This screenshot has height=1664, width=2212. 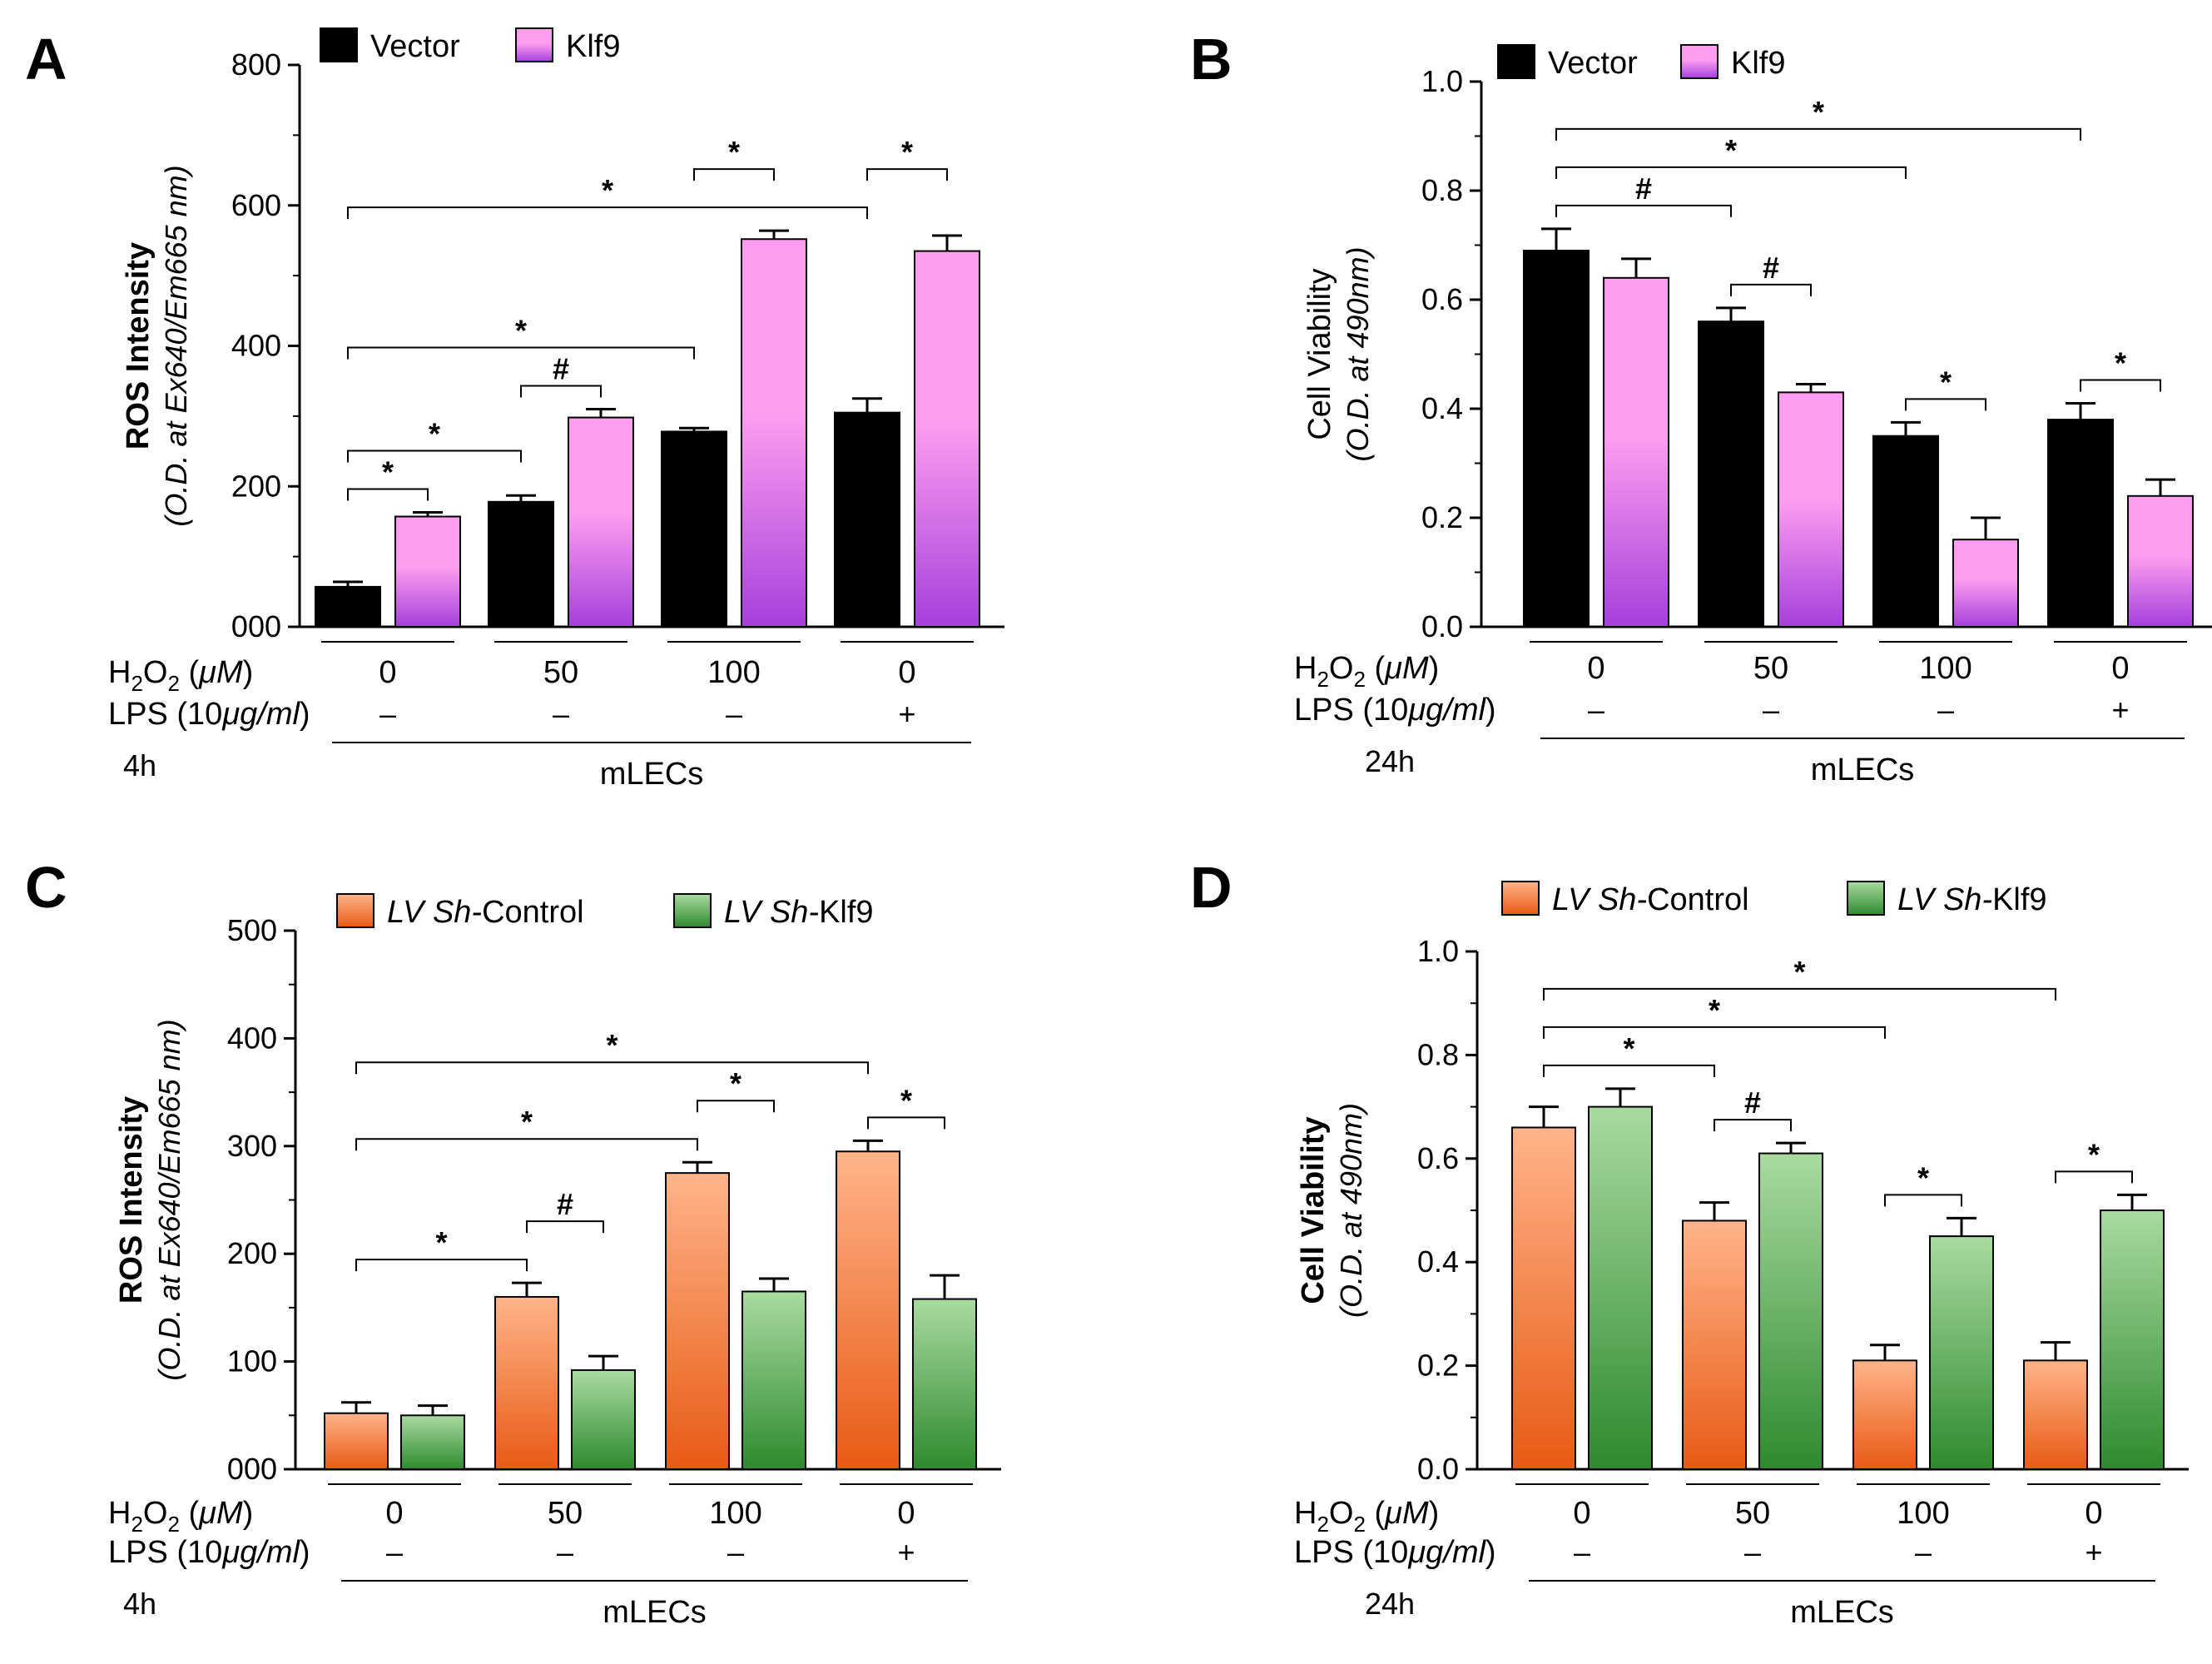 I want to click on y-tick-label: 000, so click(x=252, y=1469).